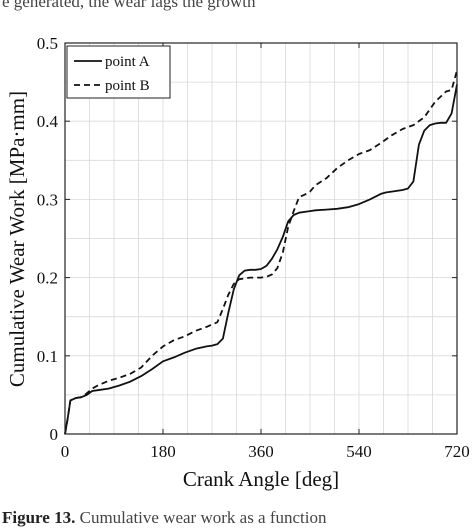  I want to click on x-axis-label: Crank Angle [deg], so click(261, 479).